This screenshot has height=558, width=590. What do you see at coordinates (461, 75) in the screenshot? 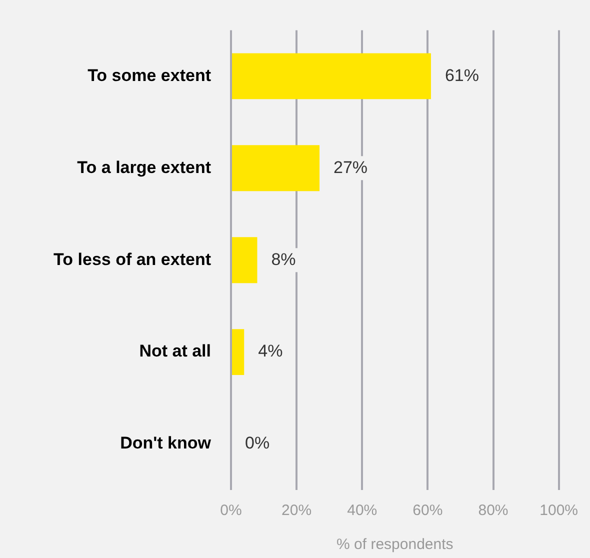
I see `data-label: 61%` at bounding box center [461, 75].